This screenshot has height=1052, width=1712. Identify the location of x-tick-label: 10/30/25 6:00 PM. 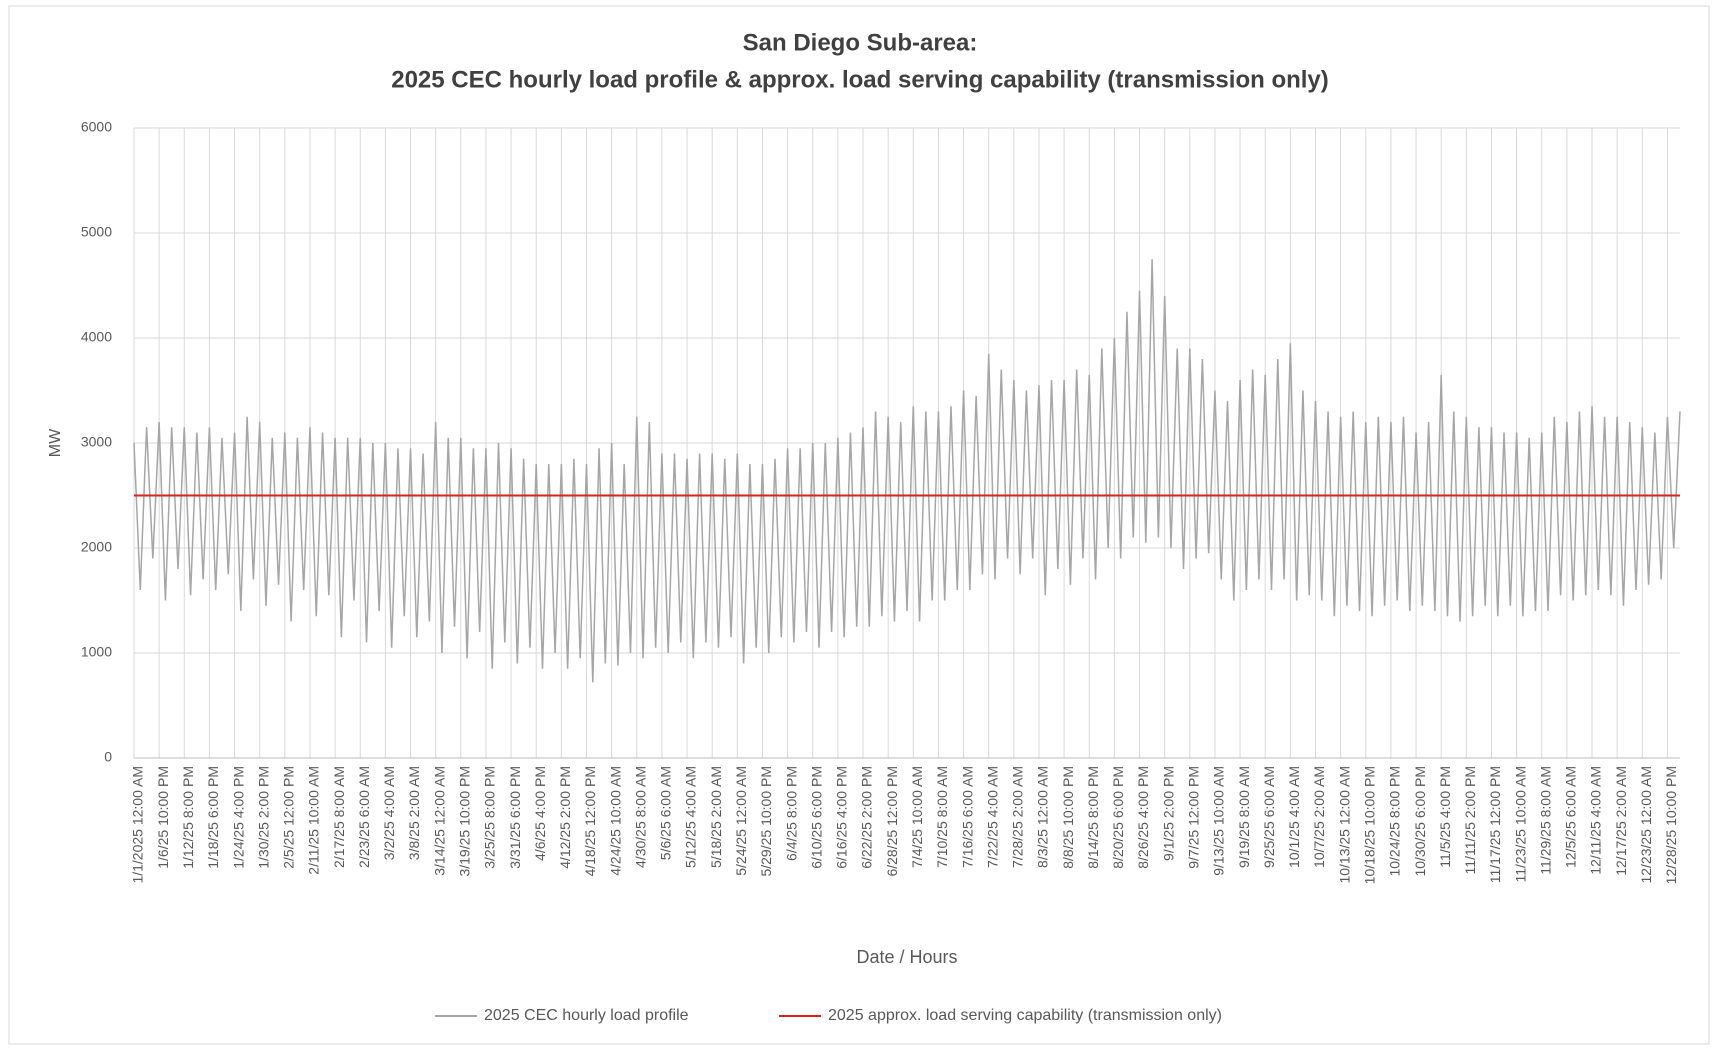
(1420, 821).